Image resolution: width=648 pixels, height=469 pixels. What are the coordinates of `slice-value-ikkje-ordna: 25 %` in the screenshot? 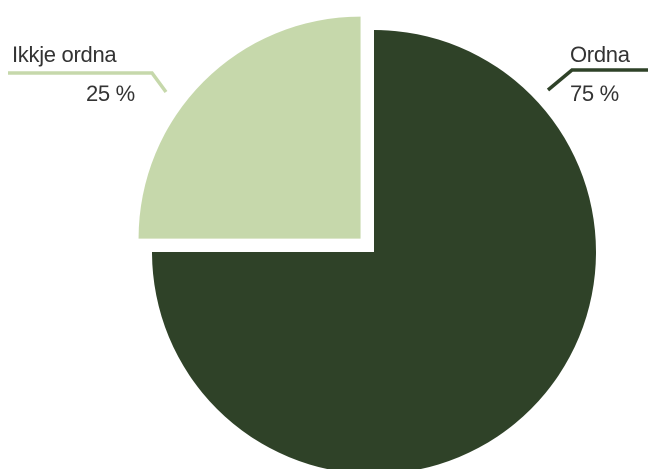 It's located at (110, 93).